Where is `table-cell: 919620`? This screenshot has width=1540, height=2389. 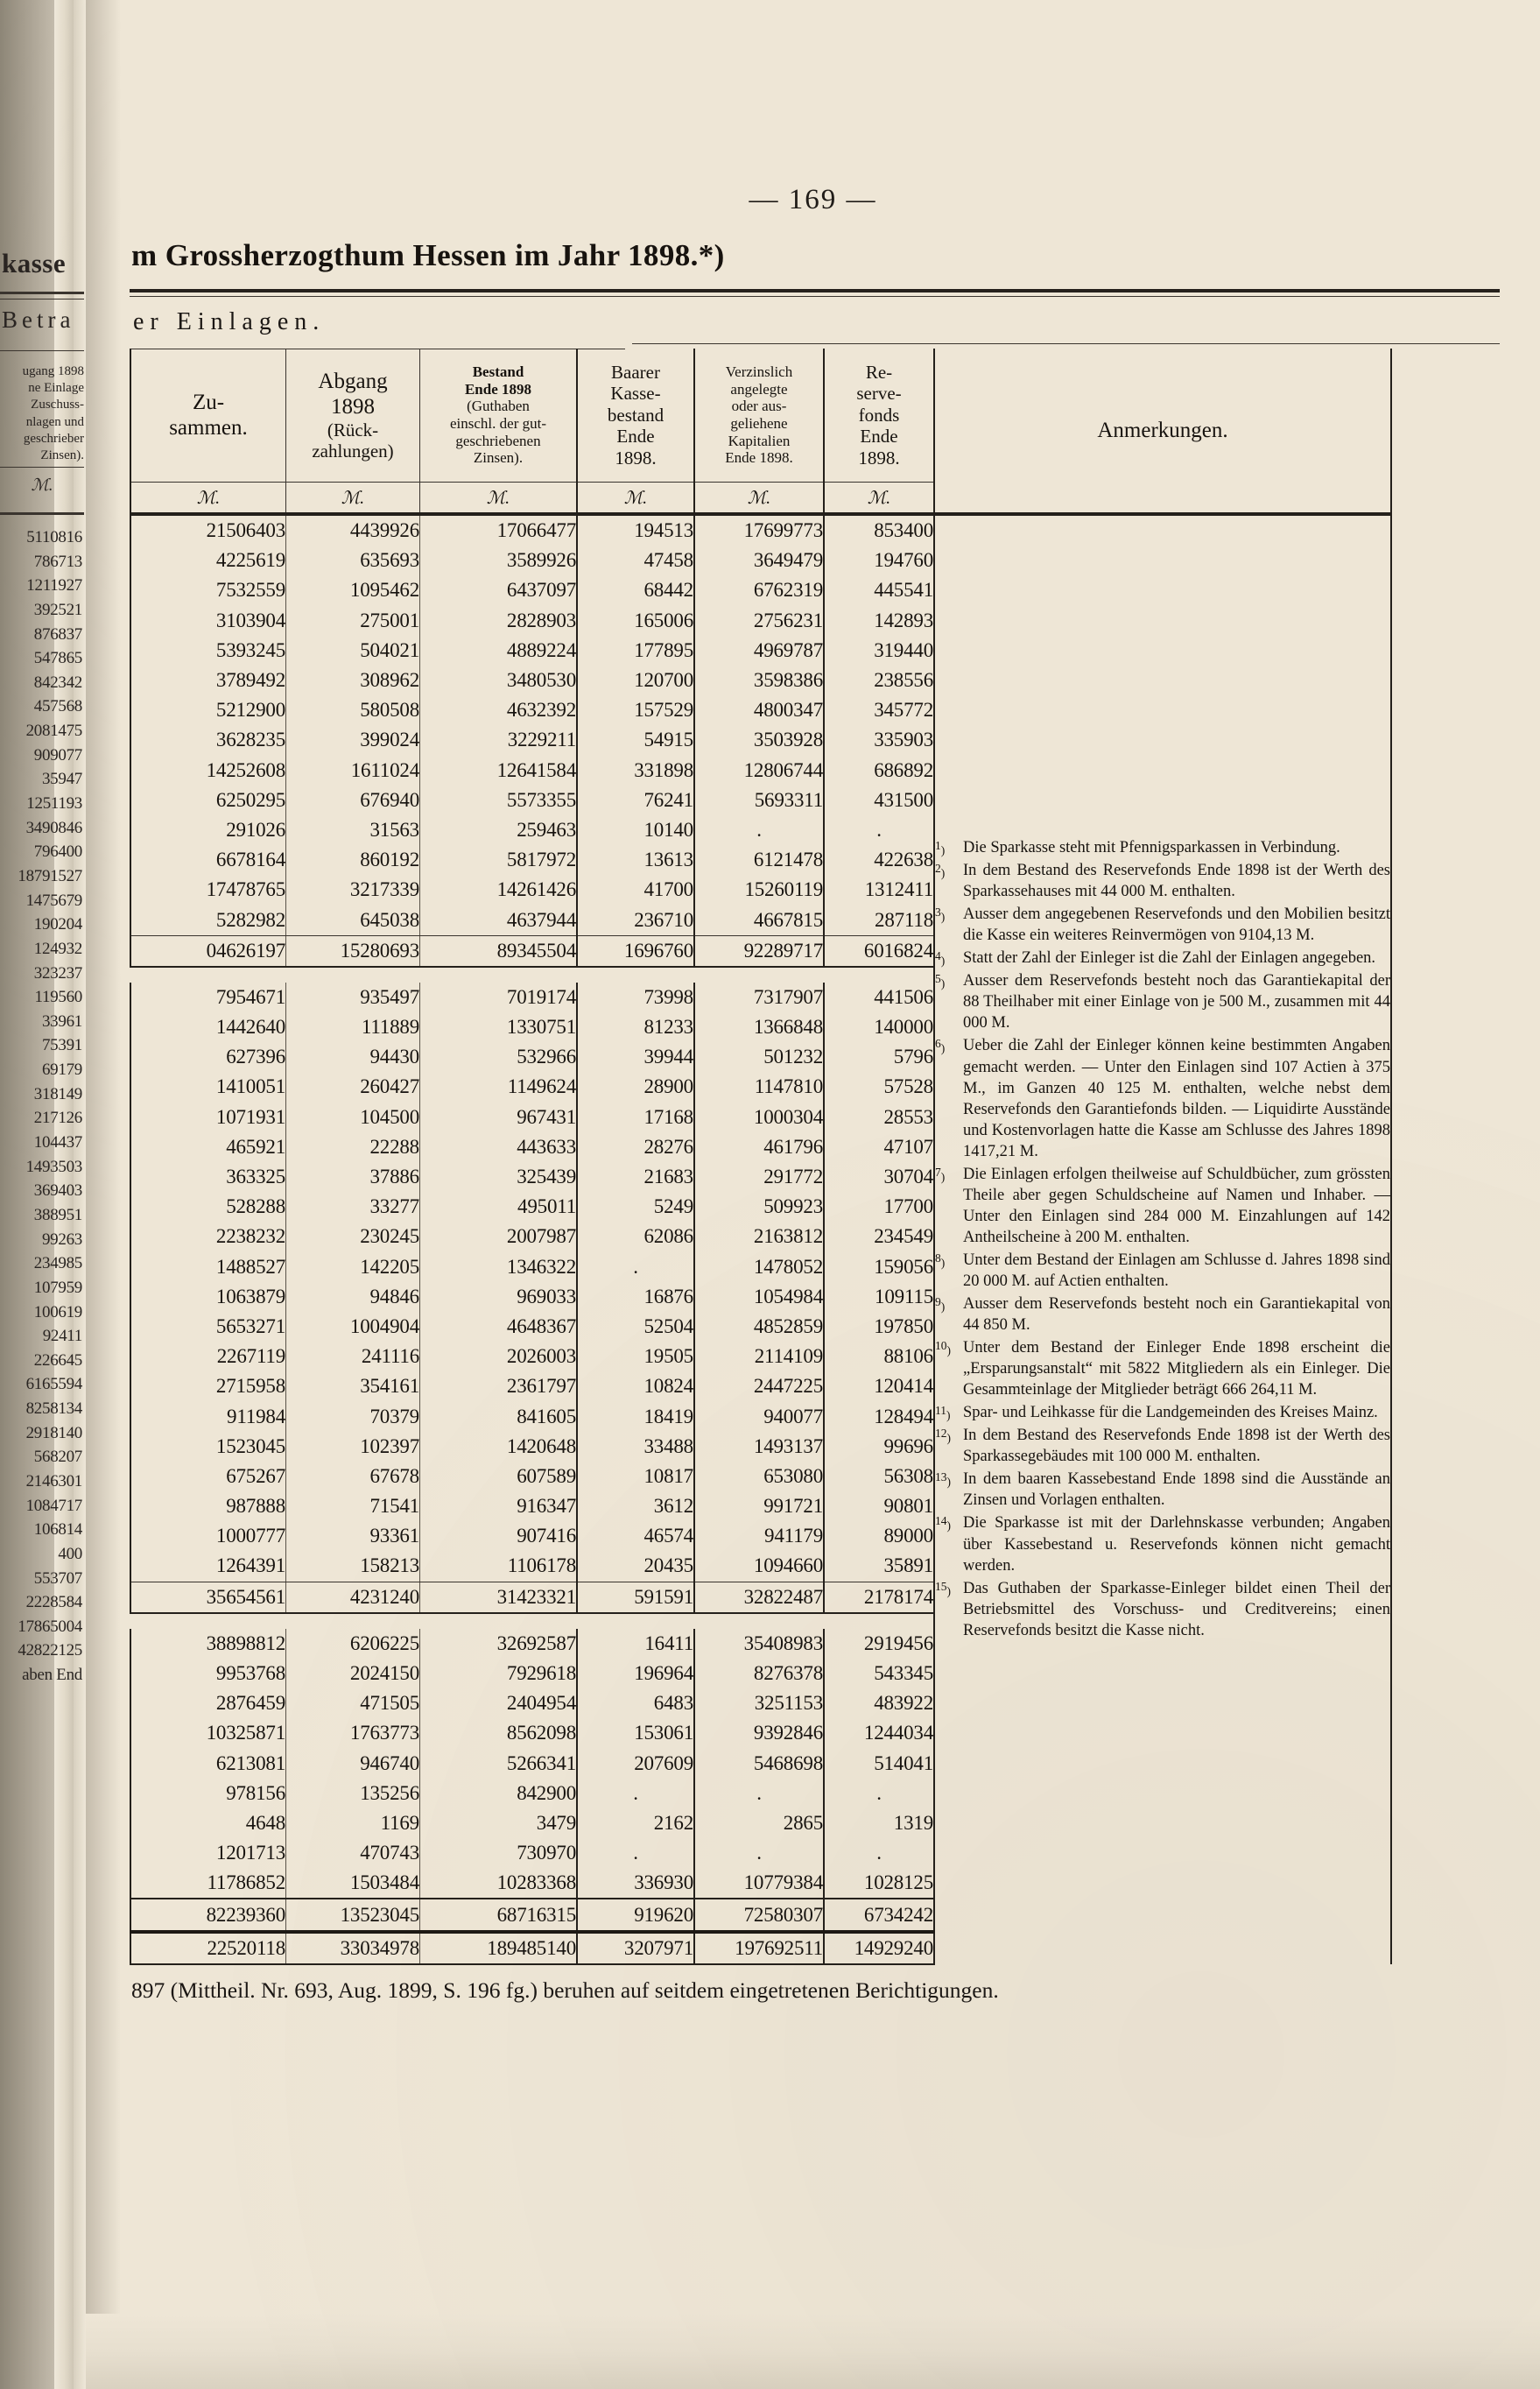 table-cell: 919620 is located at coordinates (635, 1916).